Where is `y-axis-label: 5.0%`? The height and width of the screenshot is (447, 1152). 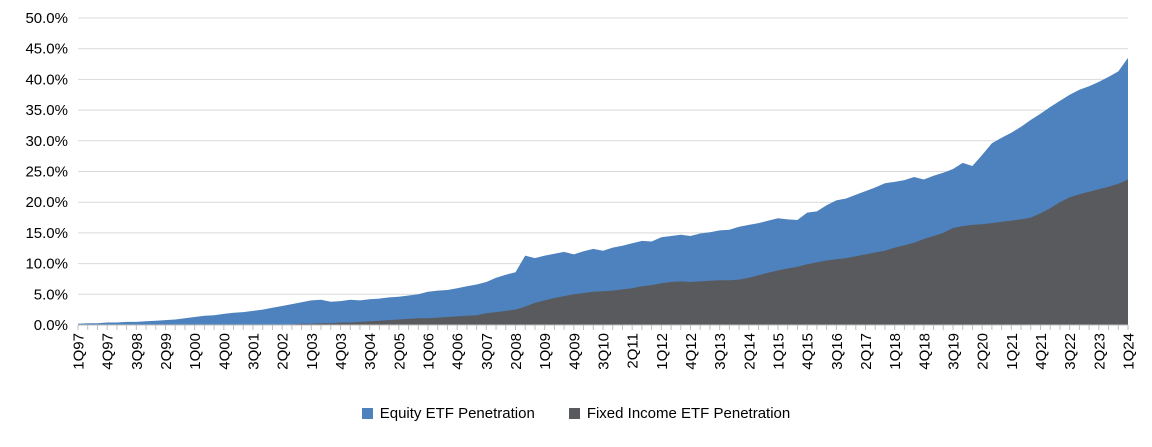 y-axis-label: 5.0% is located at coordinates (51, 294).